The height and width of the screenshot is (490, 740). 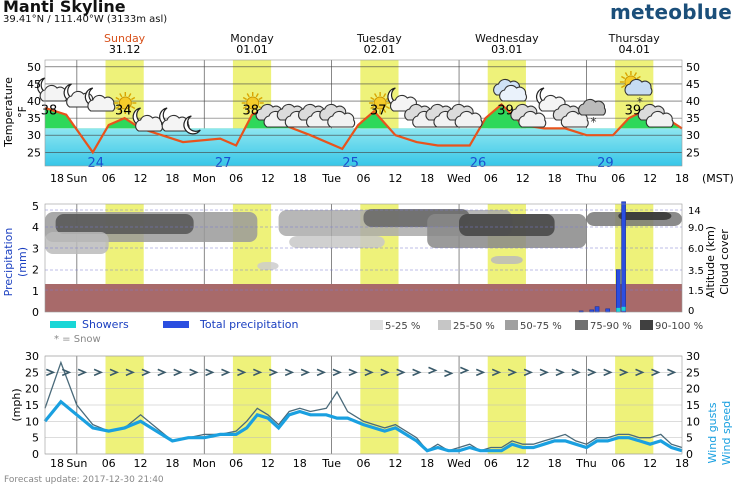 What do you see at coordinates (541, 326) in the screenshot?
I see `legend-cloud-label: 50-75 %` at bounding box center [541, 326].